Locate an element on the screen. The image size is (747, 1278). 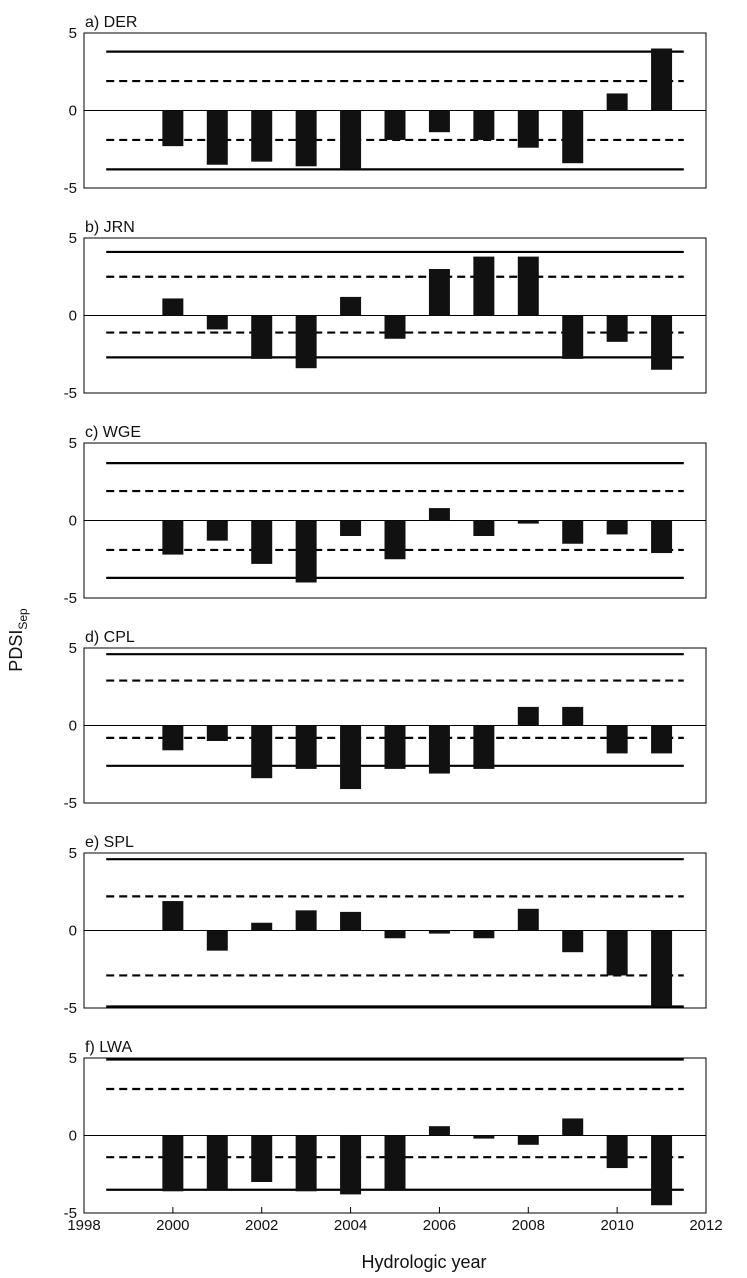
y-axis-label-sub: Sep is located at coordinates (23, 619).